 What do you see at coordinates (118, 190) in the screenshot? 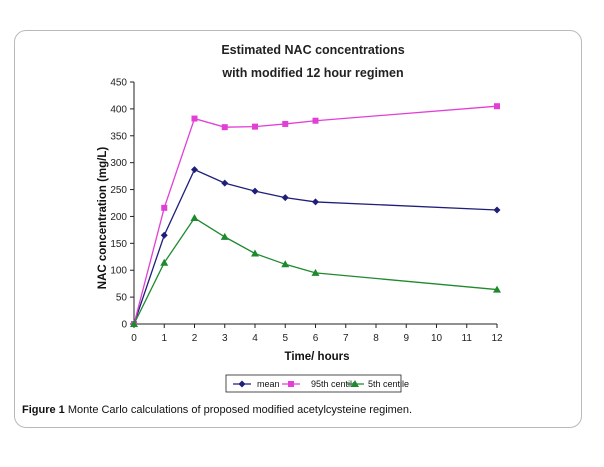
I see `y-tick-label: 250` at bounding box center [118, 190].